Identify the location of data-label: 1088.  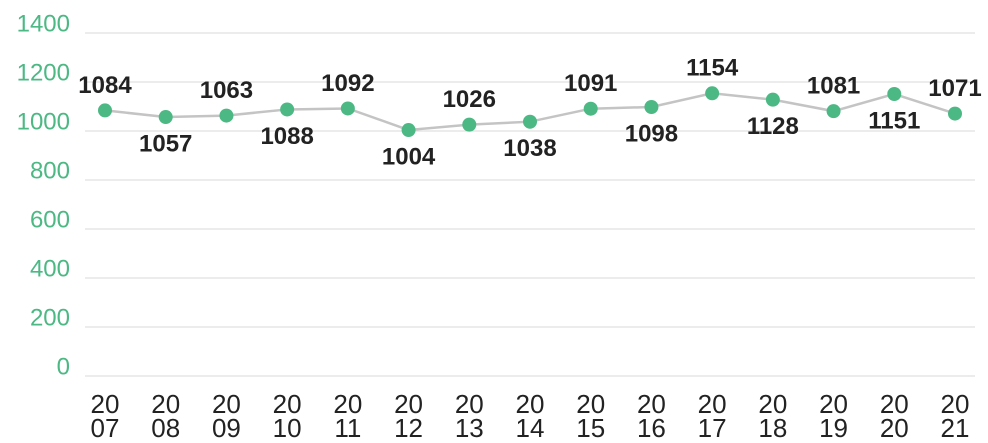
(286, 136).